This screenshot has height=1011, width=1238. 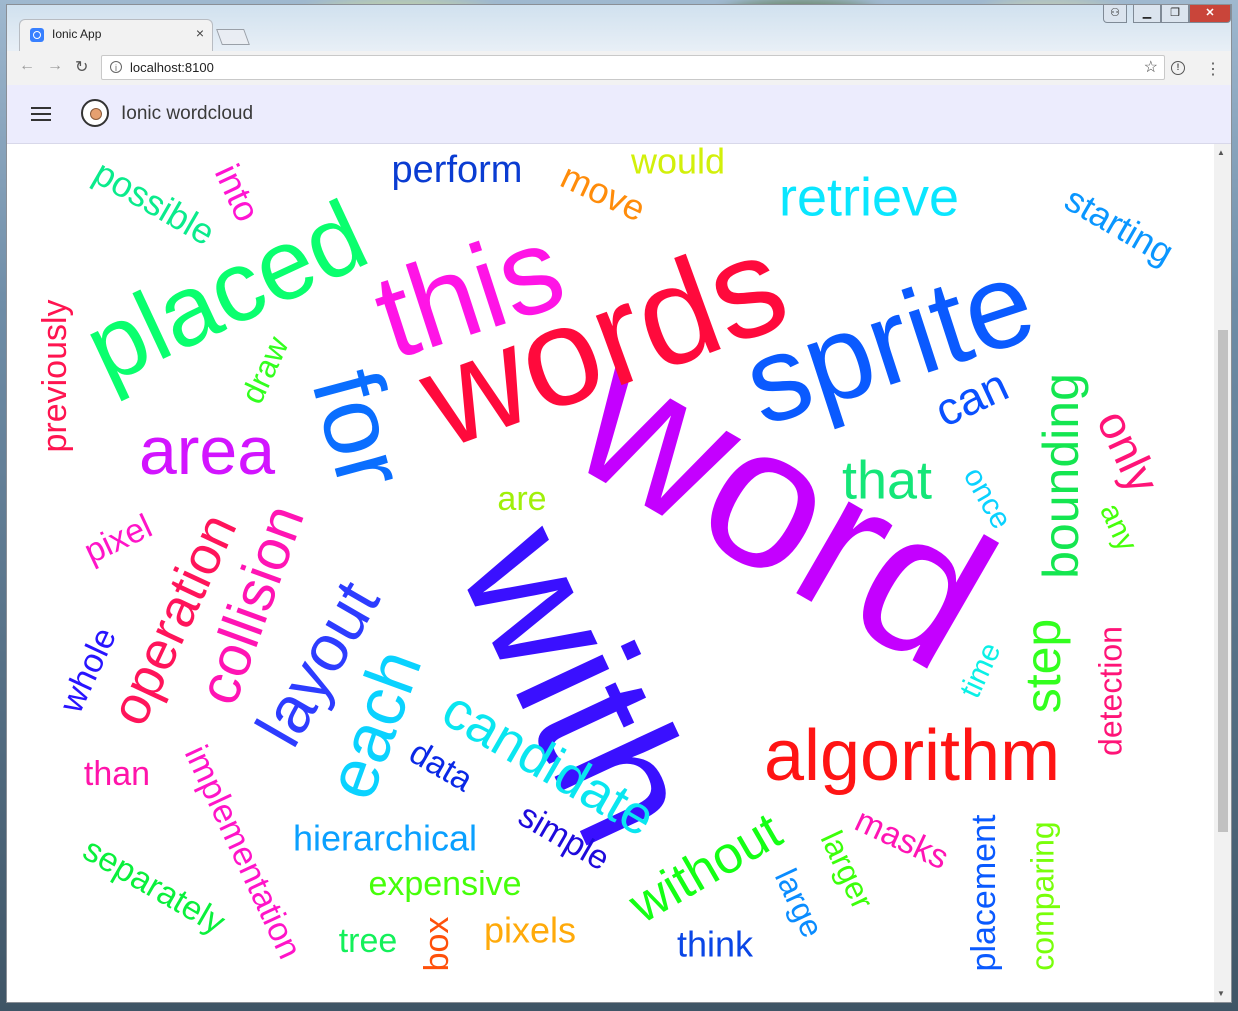 I want to click on word-that: that, so click(x=887, y=480).